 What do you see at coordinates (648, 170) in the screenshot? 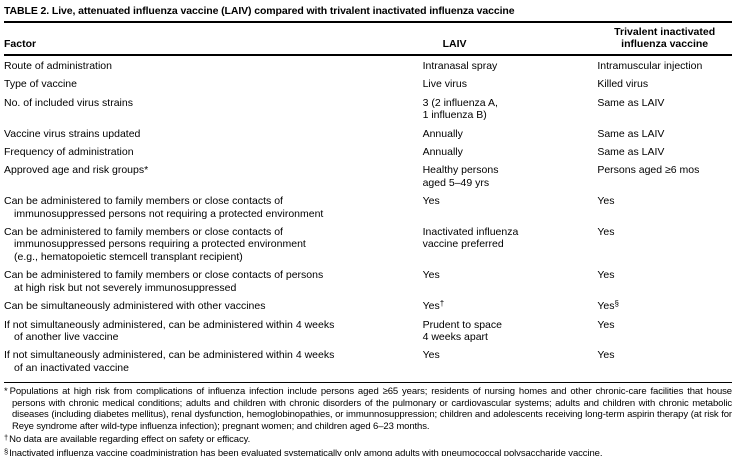
I see `tiv-cell: Persons aged ≥6 mos` at bounding box center [648, 170].